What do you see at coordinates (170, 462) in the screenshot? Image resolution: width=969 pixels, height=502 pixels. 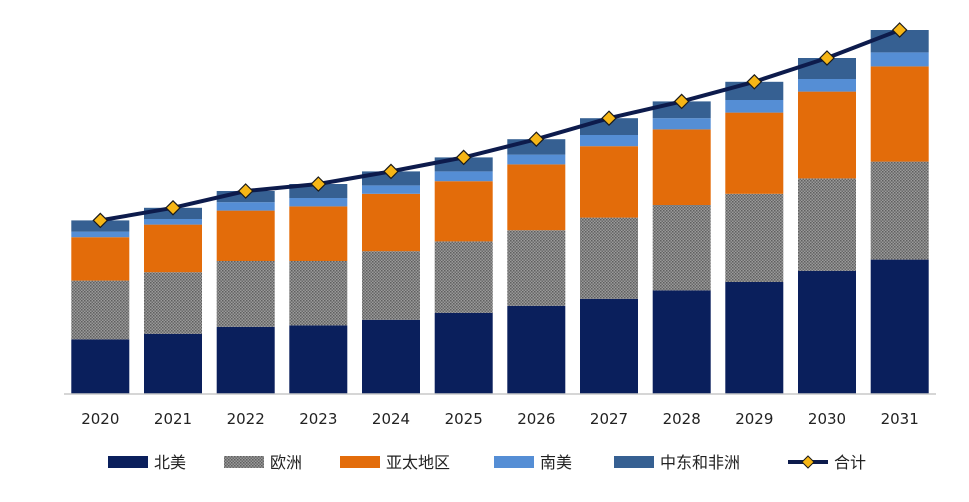 I see `legend-label-0: 北美` at bounding box center [170, 462].